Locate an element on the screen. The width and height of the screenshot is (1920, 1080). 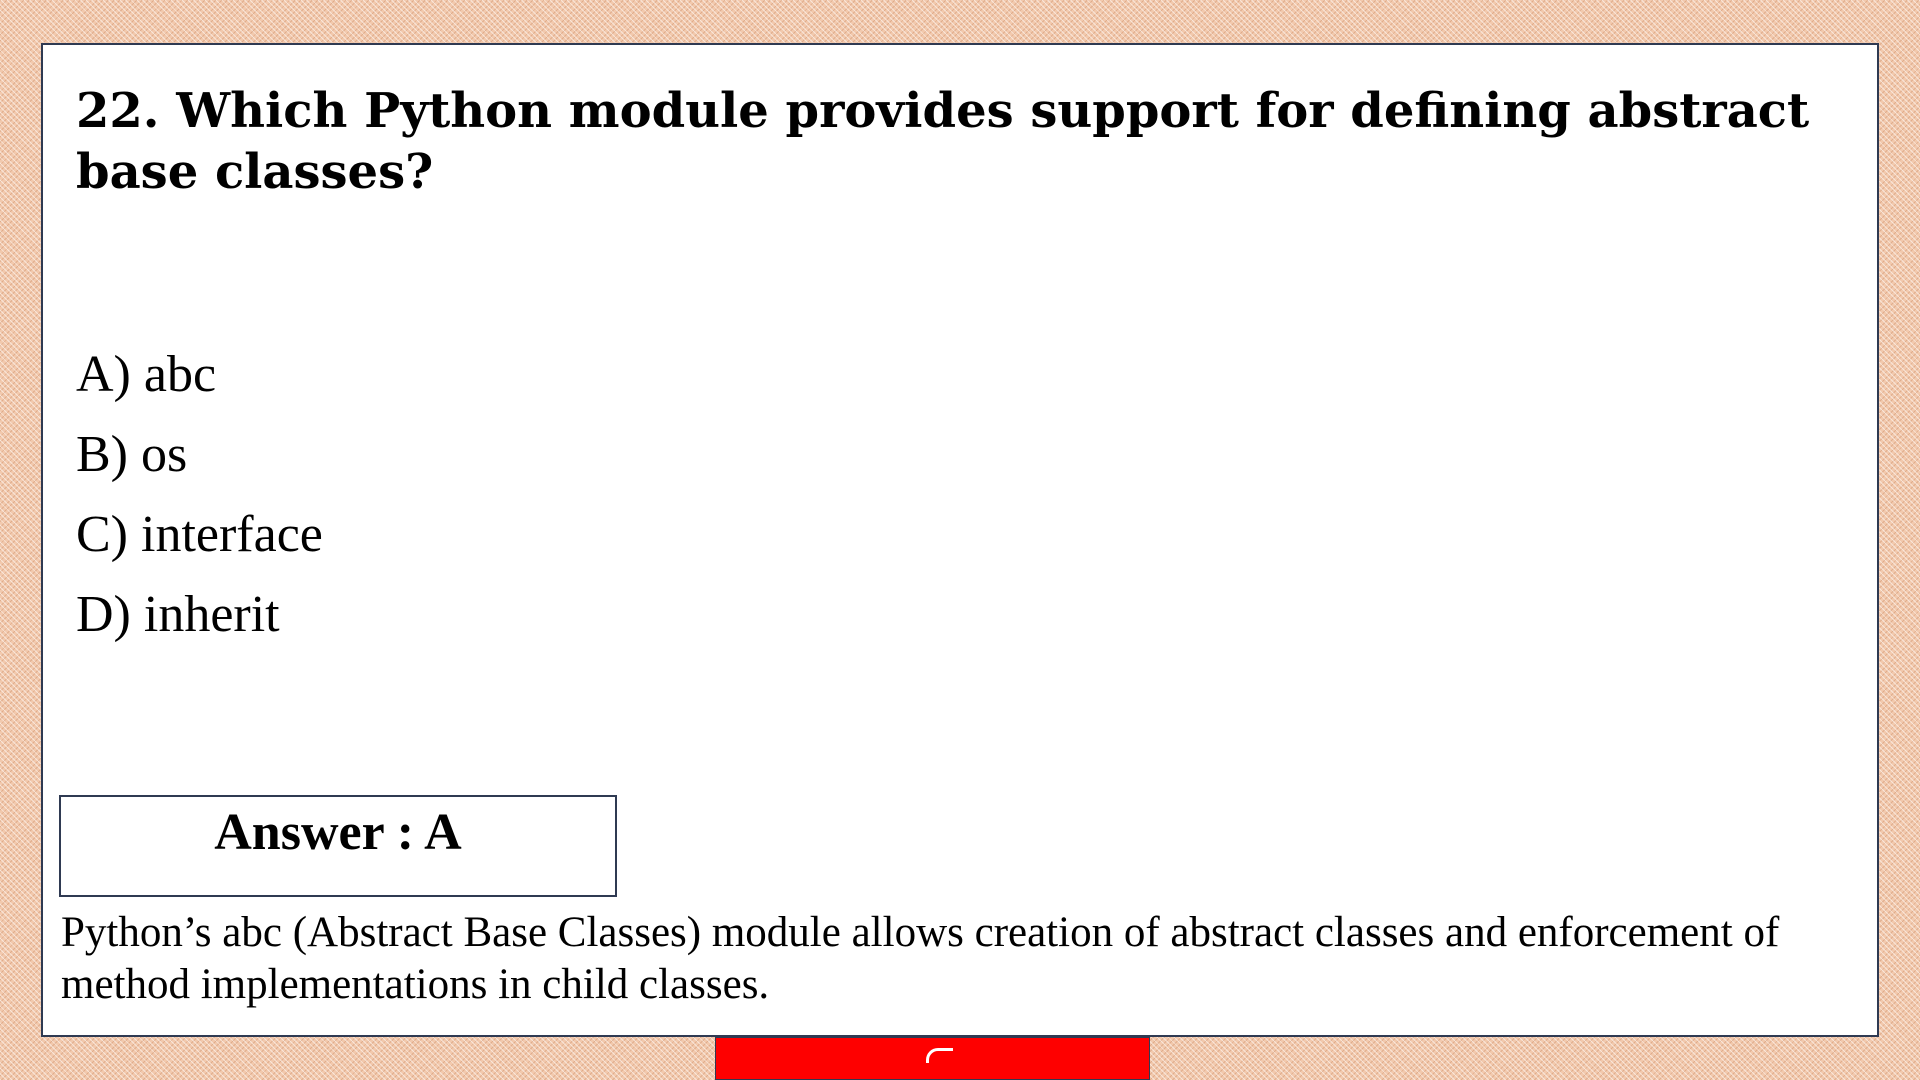
option-c: C) interface is located at coordinates (199, 534).